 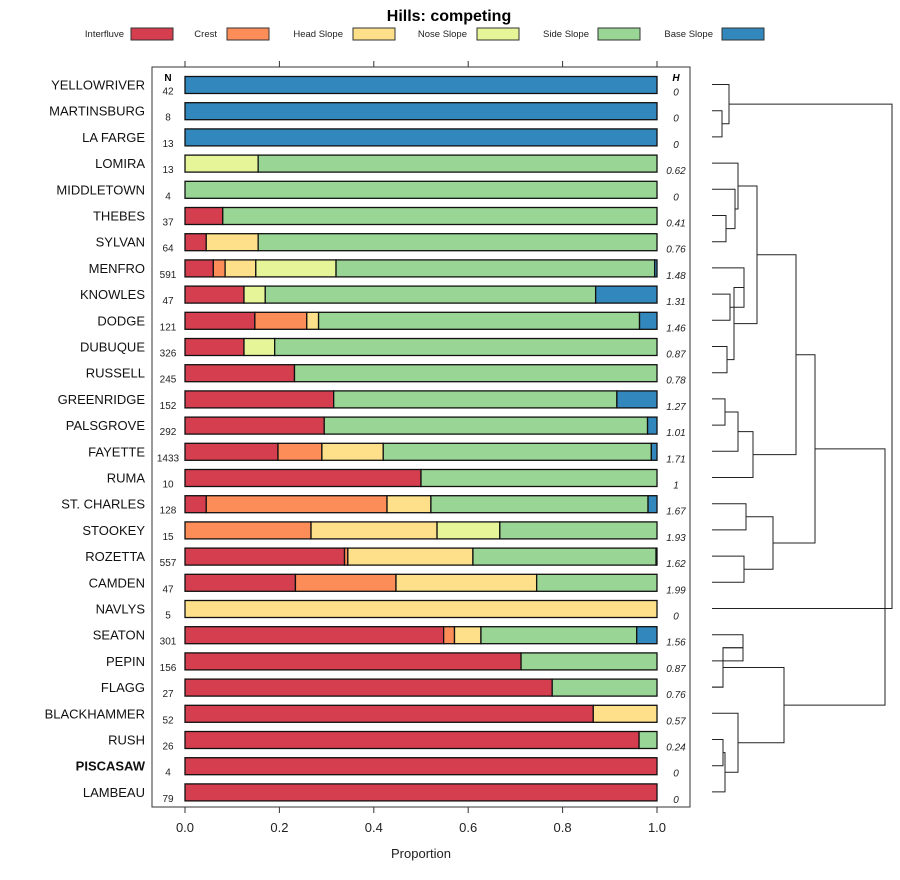 I want to click on legend-label: Side Slope, so click(x=566, y=34).